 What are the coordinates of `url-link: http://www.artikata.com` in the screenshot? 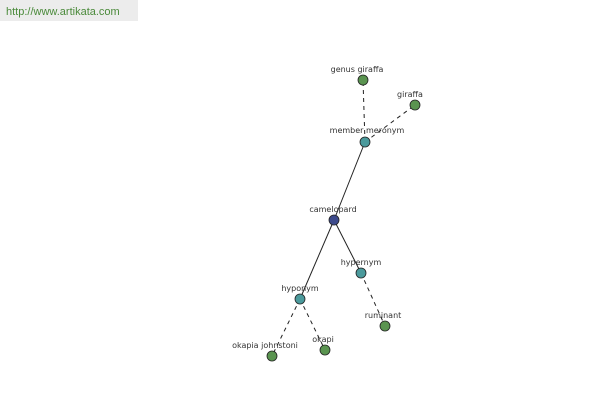 It's located at (63, 12).